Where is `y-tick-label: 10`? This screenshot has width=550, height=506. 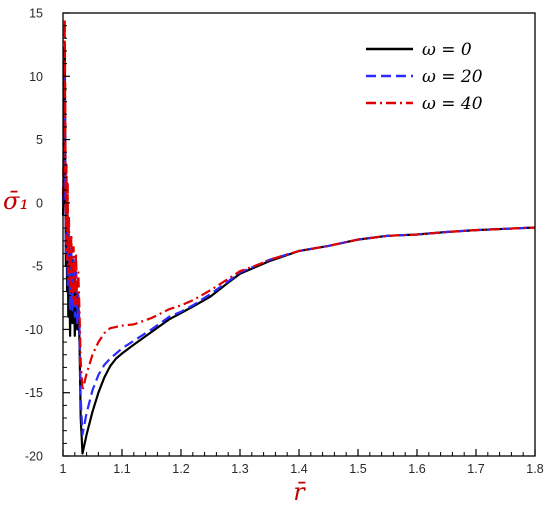 y-tick-label: 10 is located at coordinates (36, 77).